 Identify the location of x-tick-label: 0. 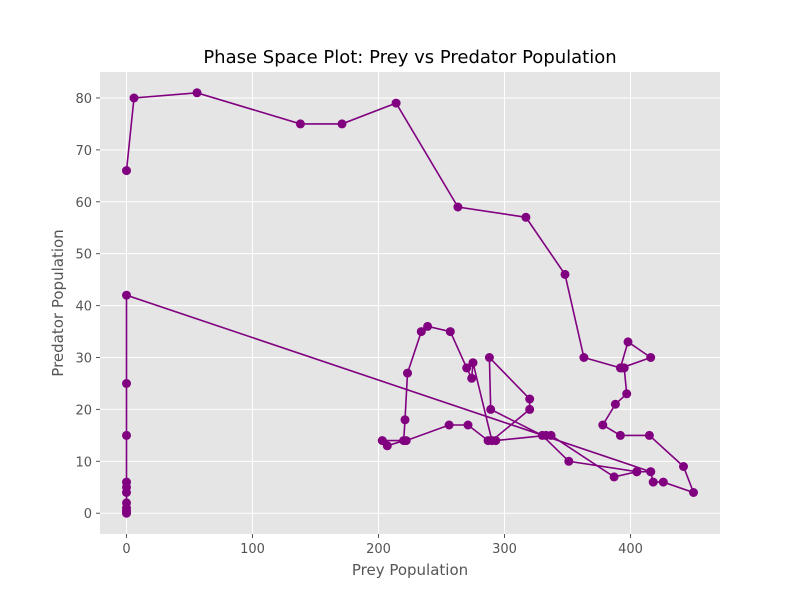
(126, 549).